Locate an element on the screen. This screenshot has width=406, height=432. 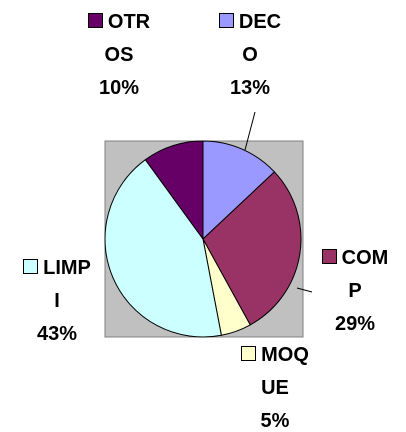
category-label: OTROS is located at coordinates (127, 38).